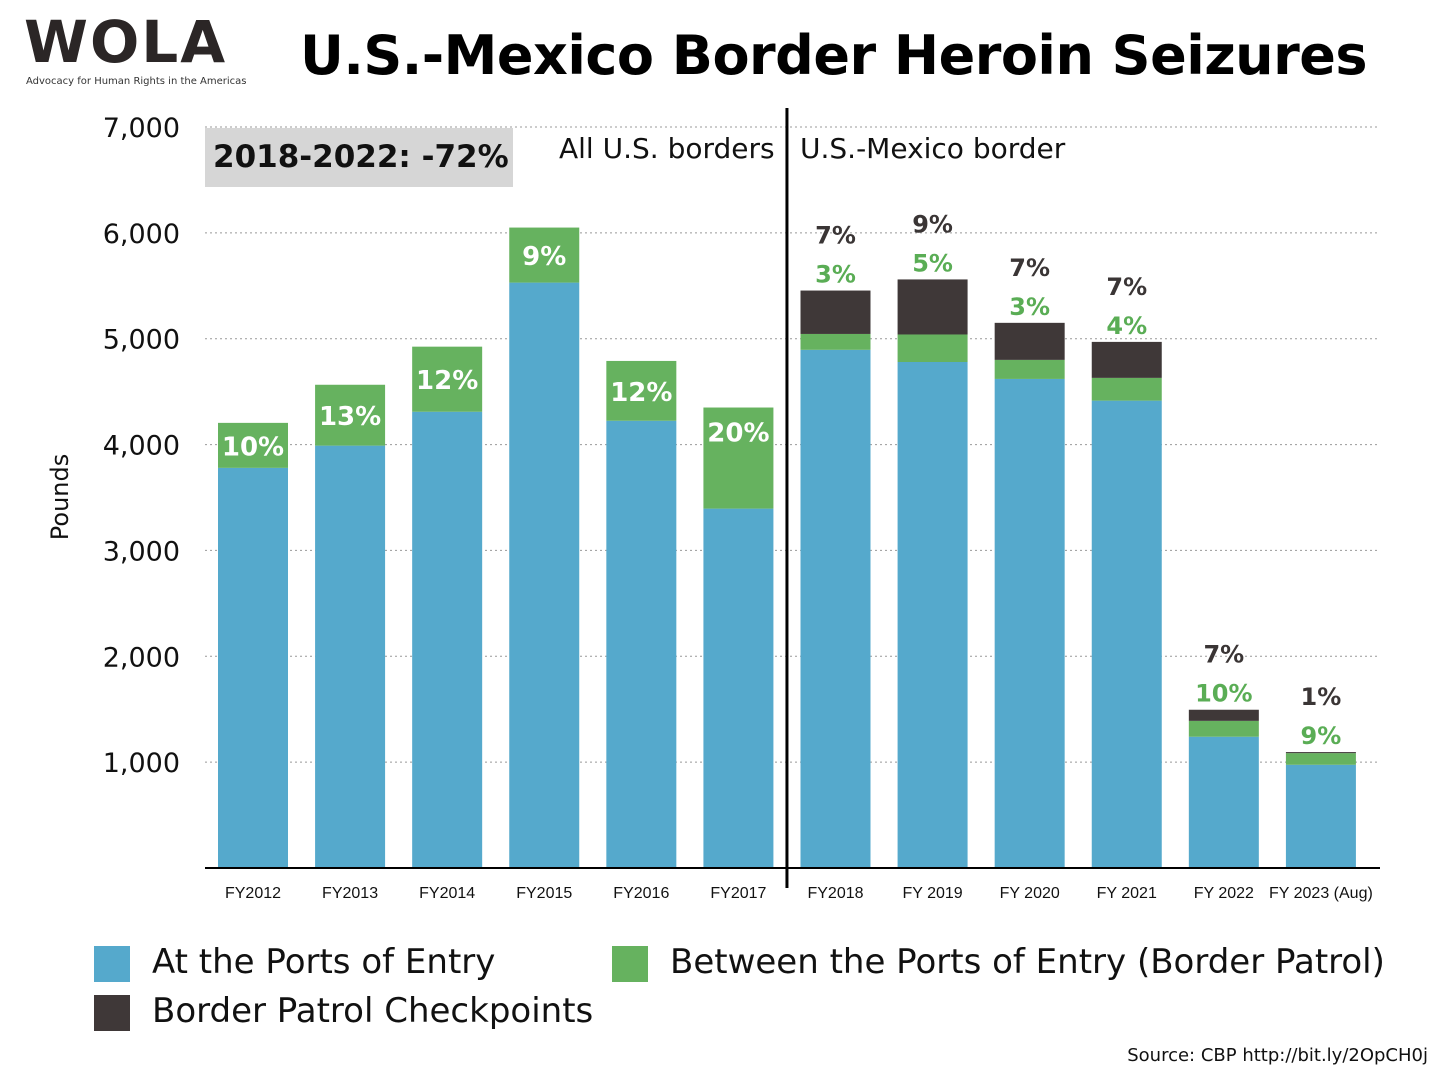 This screenshot has height=1080, width=1440. Describe the element at coordinates (833, 55) in the screenshot. I see `chart-title: U.S.-Mexico Border Heroin Seizures` at that location.